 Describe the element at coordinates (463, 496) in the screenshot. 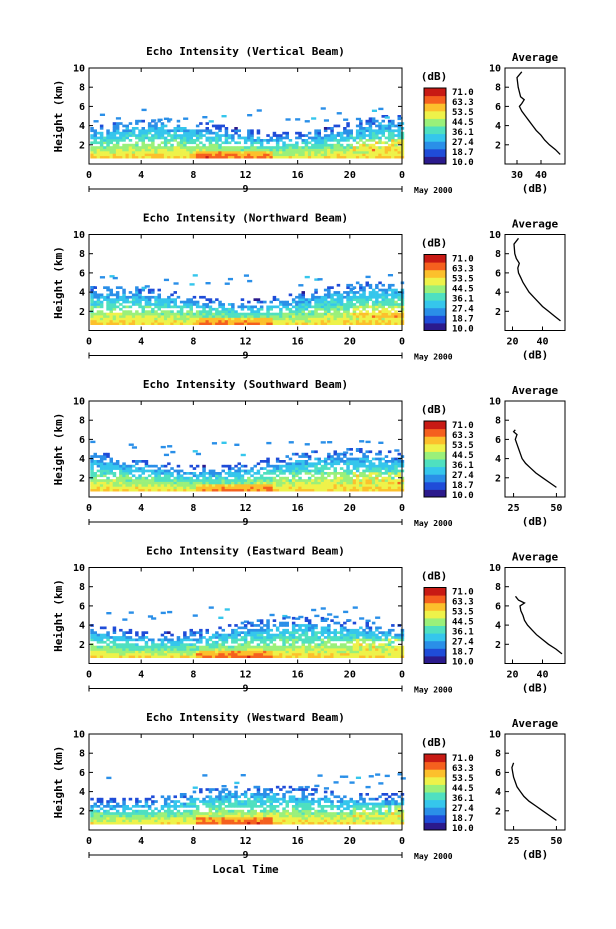

I see `colorbar-label: 10.0` at that location.